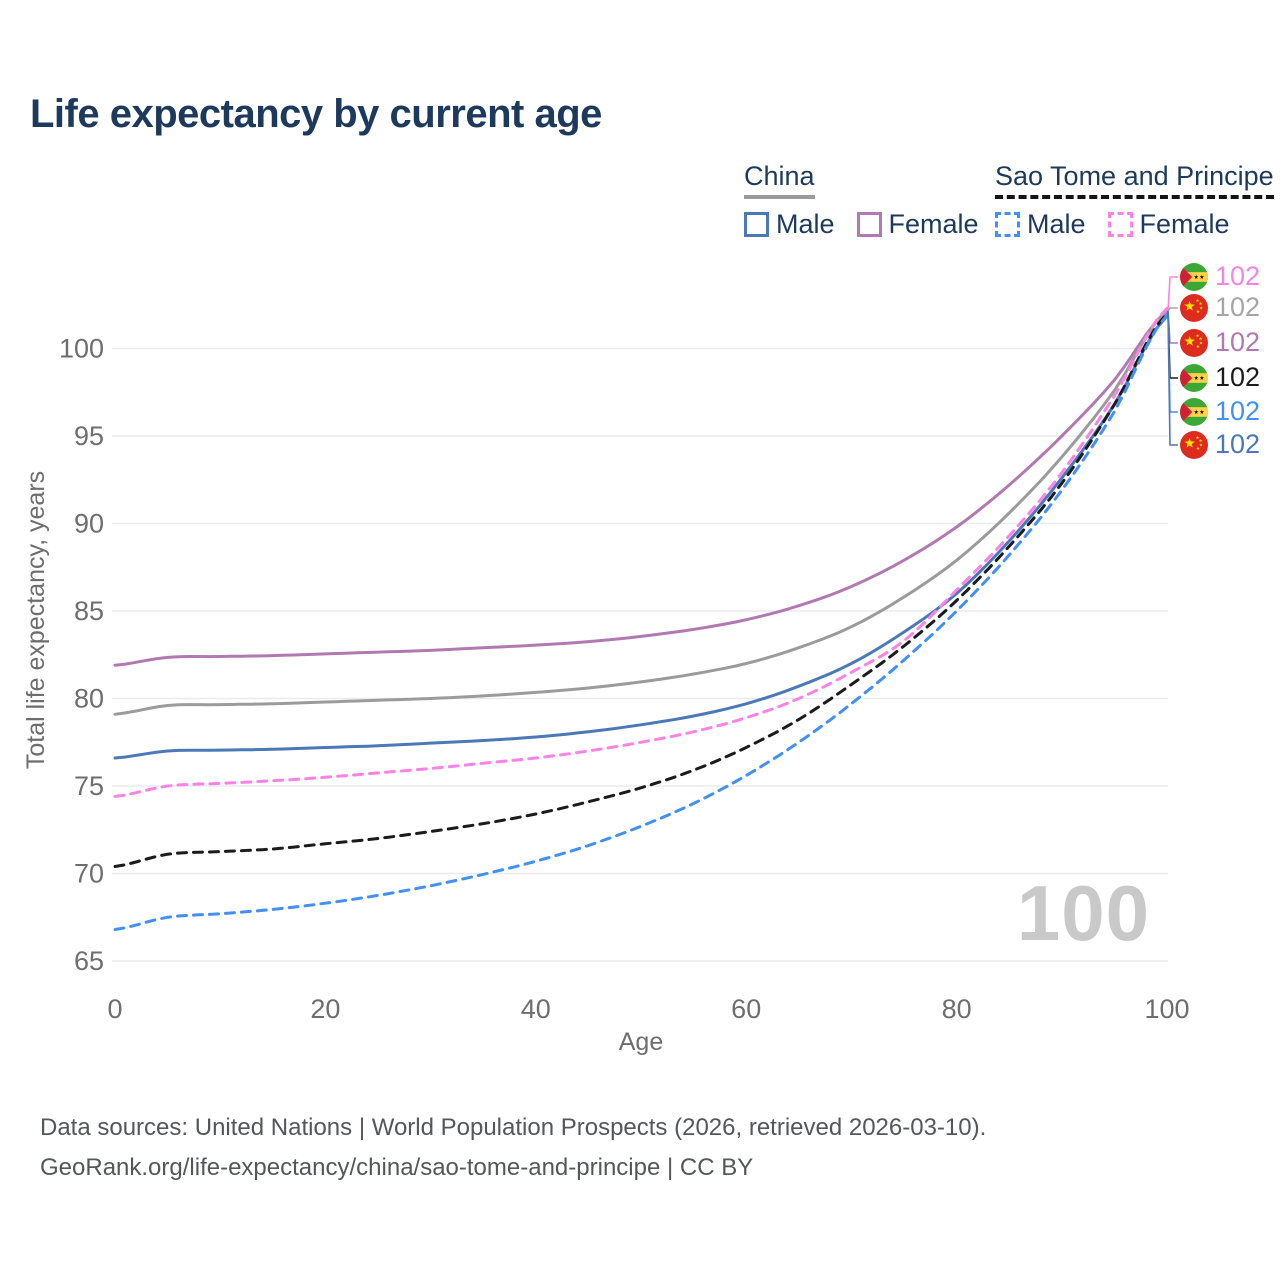 Image resolution: width=1280 pixels, height=1280 pixels. Describe the element at coordinates (869, 224) in the screenshot. I see `china-female-swatch-icon` at that location.